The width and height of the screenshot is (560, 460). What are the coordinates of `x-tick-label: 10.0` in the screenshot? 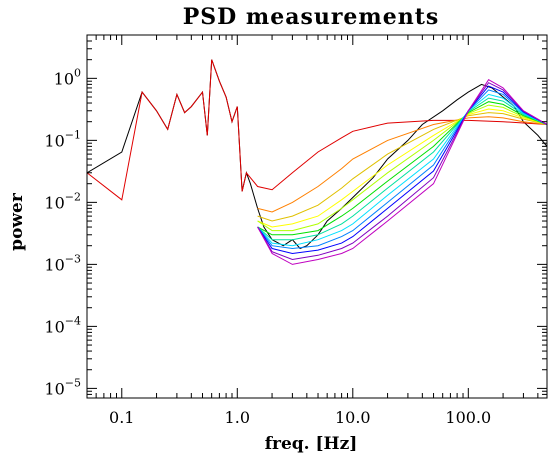 It's located at (353, 417).